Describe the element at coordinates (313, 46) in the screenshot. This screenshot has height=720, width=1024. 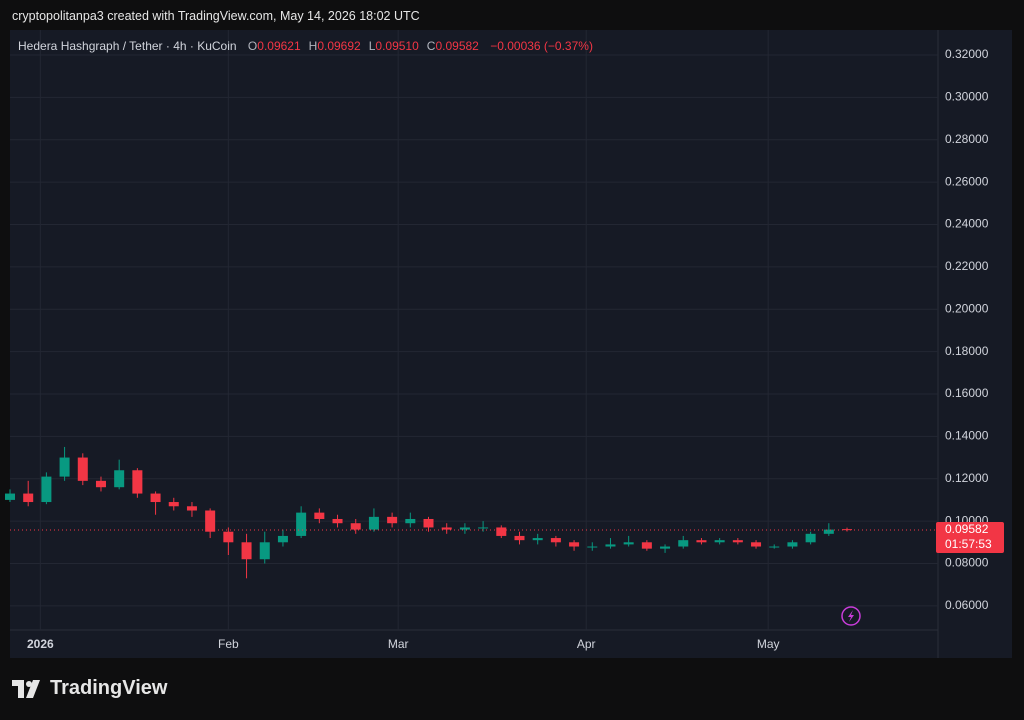
I see `legend-key: H` at that location.